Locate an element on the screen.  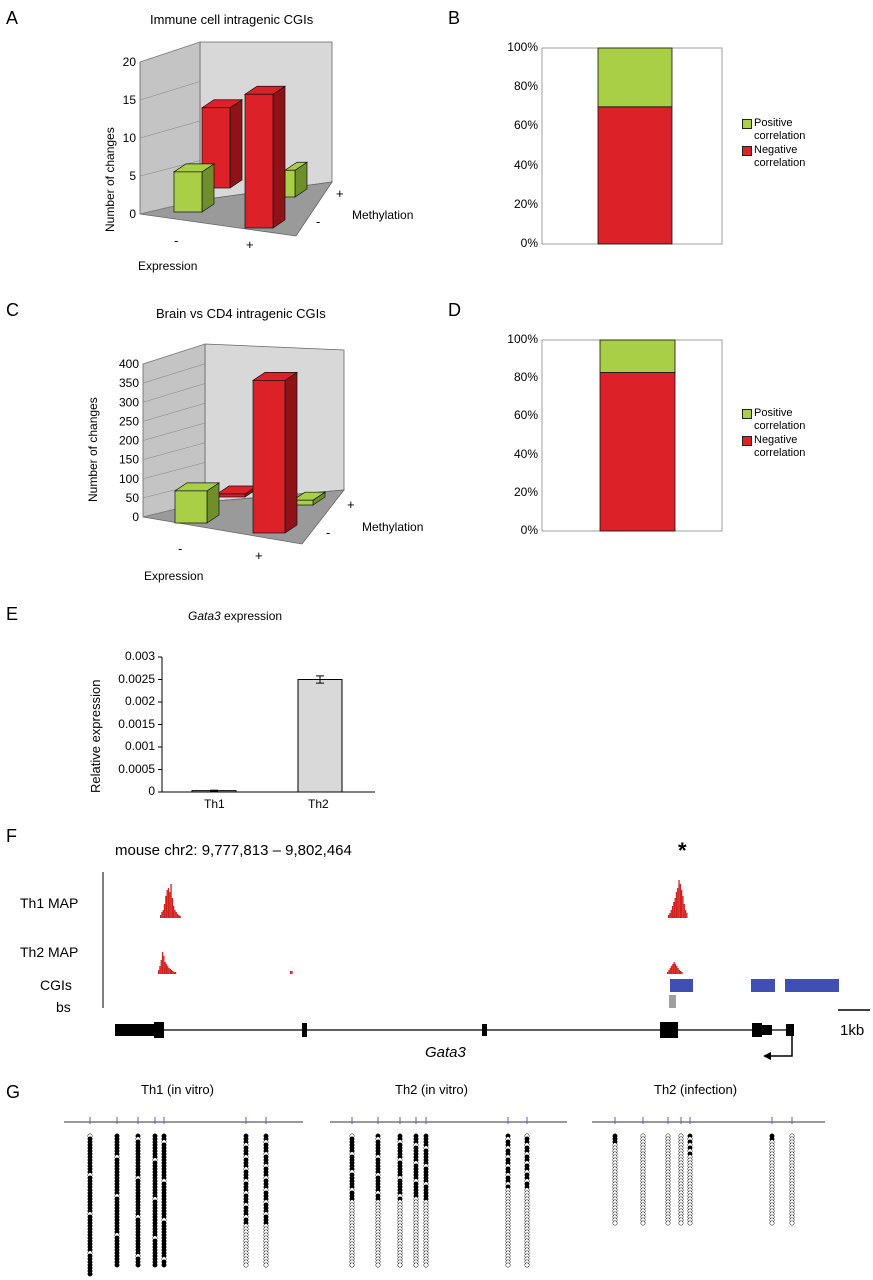
y-tick-label: 350 is located at coordinates (129, 383).